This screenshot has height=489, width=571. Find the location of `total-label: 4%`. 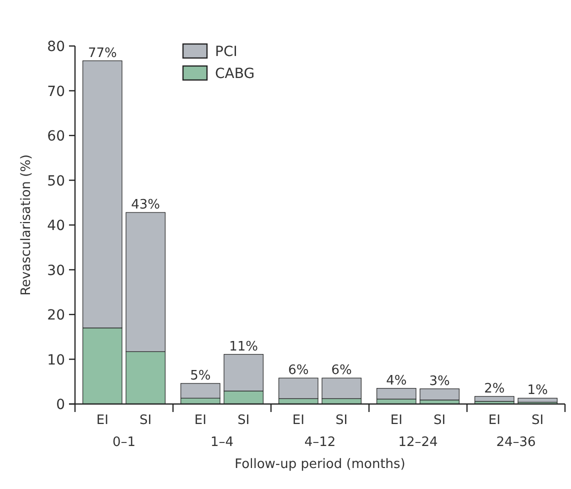

total-label: 4% is located at coordinates (396, 380).